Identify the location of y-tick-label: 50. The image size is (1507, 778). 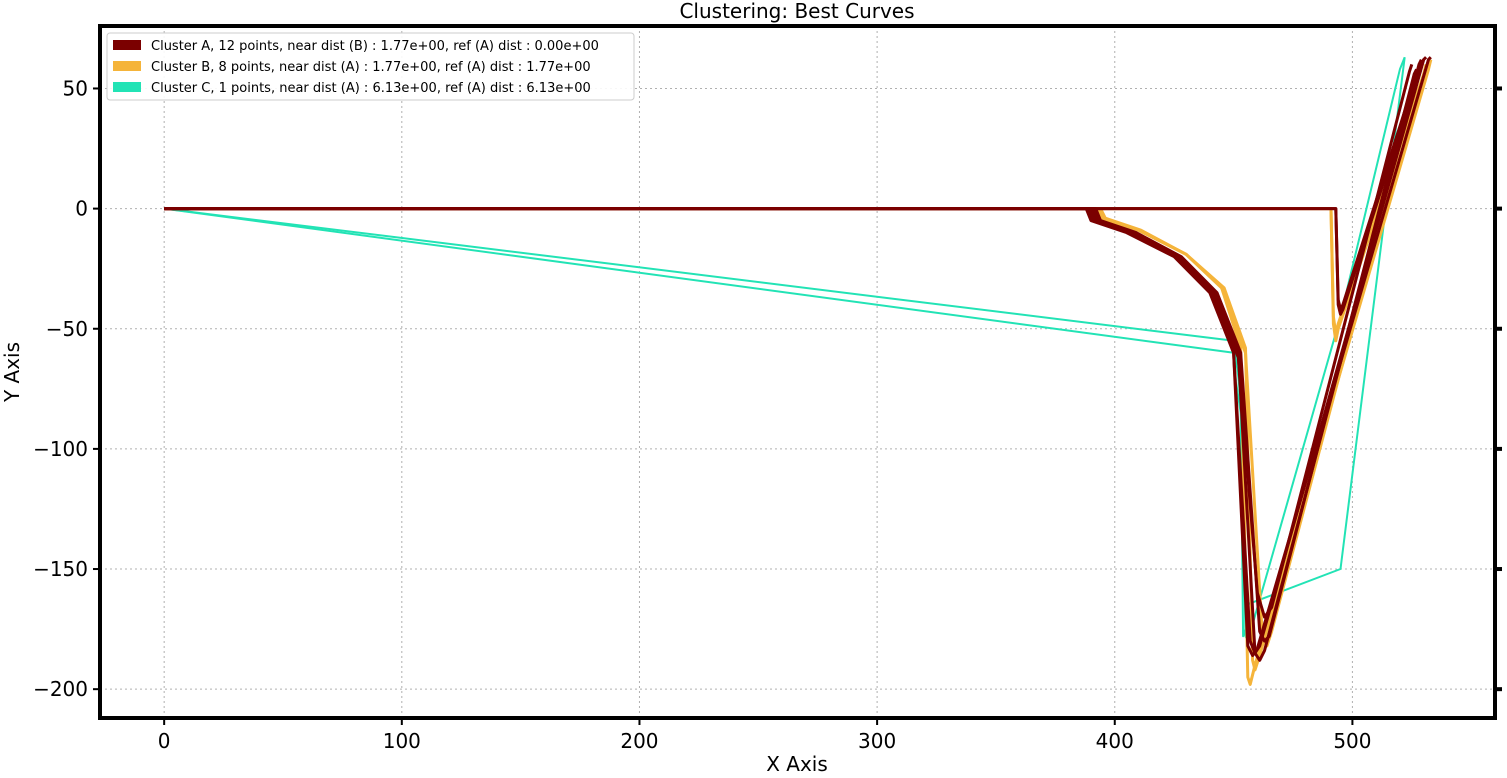
(75, 88).